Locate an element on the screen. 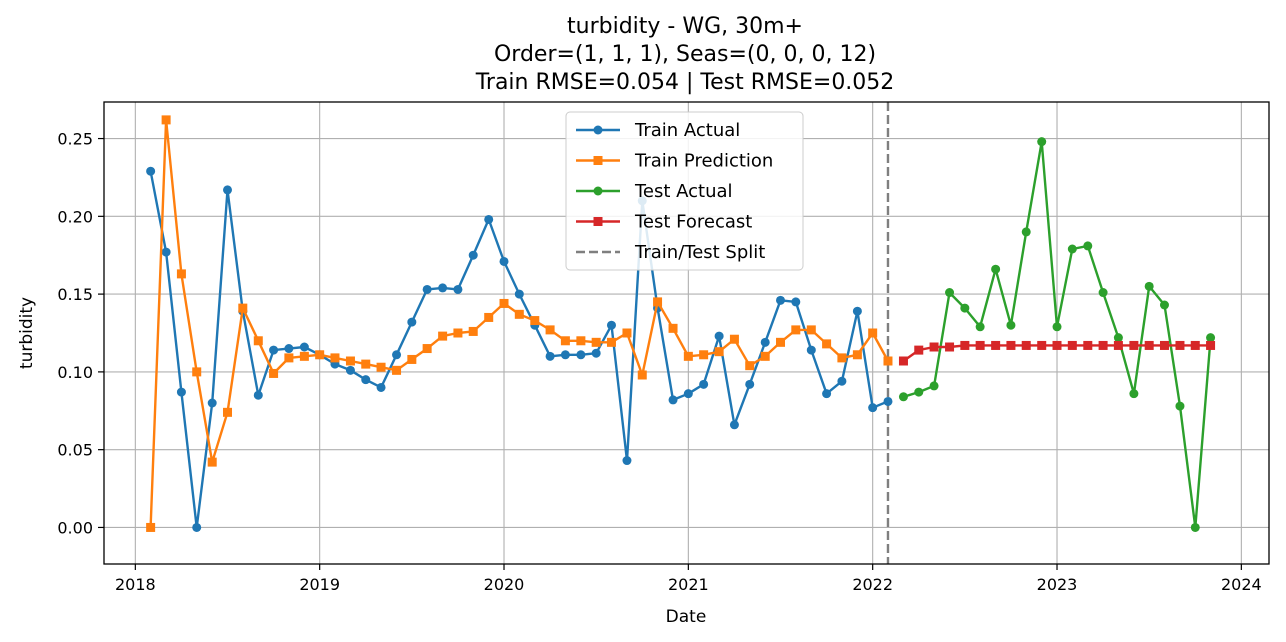 Image resolution: width=1286 pixels, height=642 pixels. y-tick-label: 0.05 is located at coordinates (75, 450).